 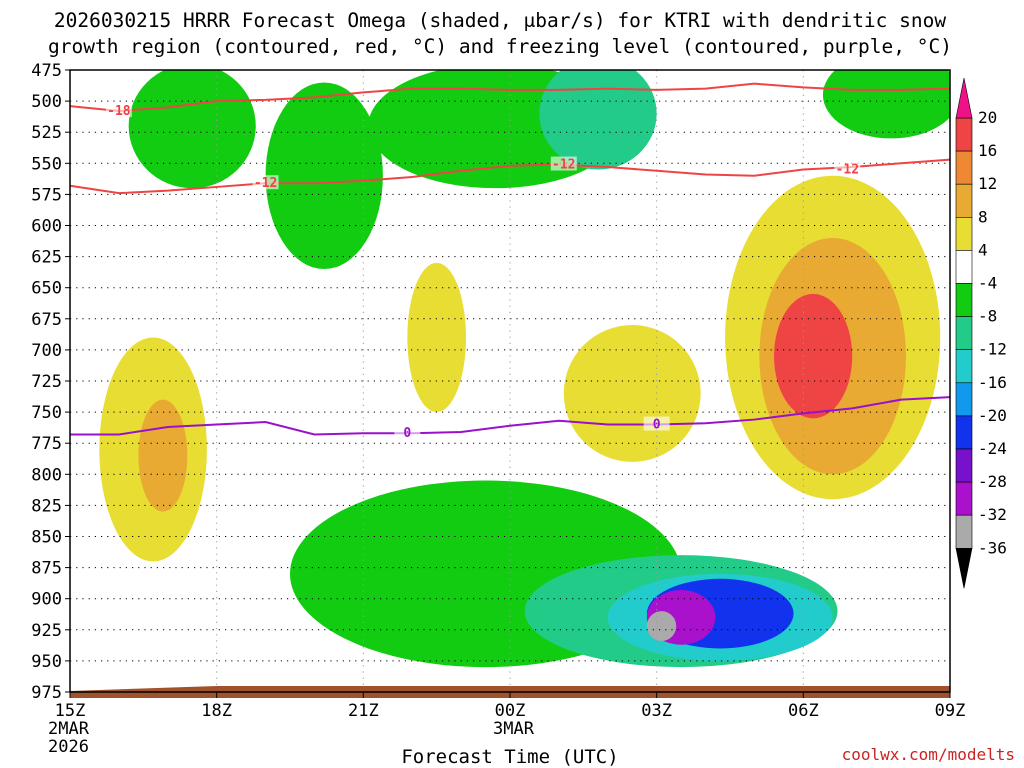 I want to click on colorbar-label: -36, so click(x=992, y=547).